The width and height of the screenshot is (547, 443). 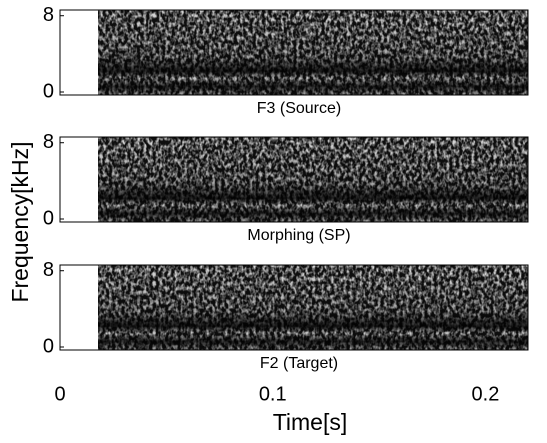 What do you see at coordinates (310, 422) in the screenshot?
I see `x-axis-label: Time[s]` at bounding box center [310, 422].